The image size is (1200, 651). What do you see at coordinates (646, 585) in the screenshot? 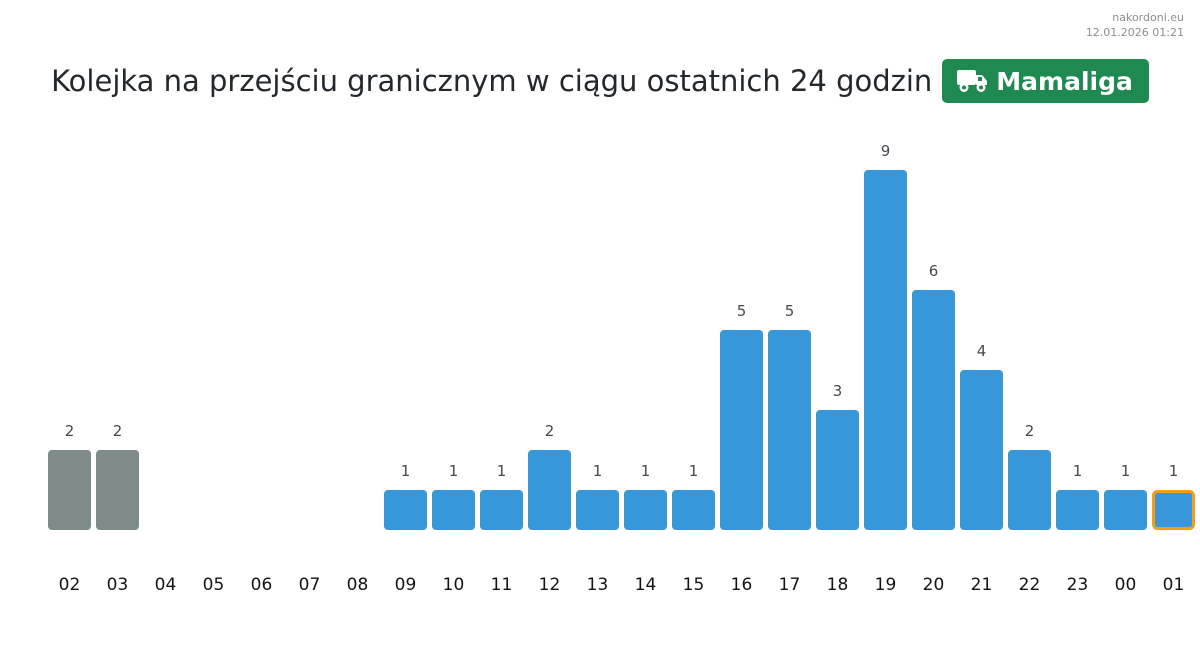
I see `tick-label-14: 14` at bounding box center [646, 585].